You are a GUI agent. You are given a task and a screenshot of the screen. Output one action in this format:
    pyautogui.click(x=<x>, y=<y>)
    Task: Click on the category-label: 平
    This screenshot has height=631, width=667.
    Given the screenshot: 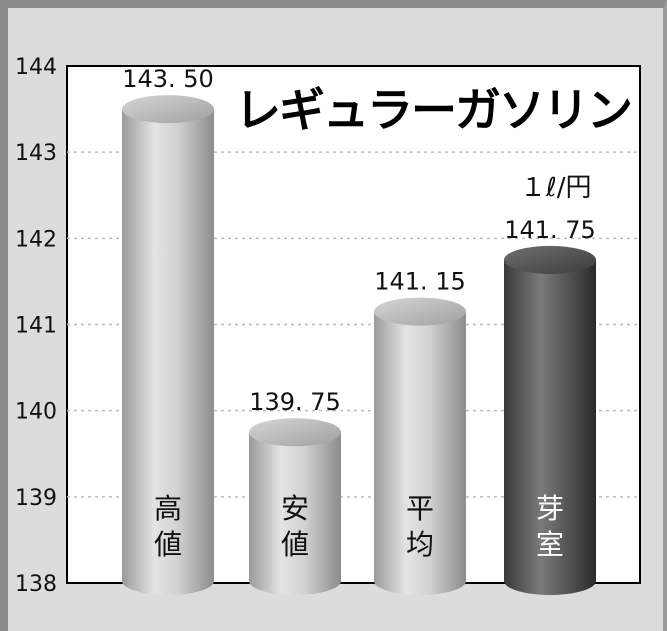 What is the action you would take?
    pyautogui.click(x=420, y=508)
    